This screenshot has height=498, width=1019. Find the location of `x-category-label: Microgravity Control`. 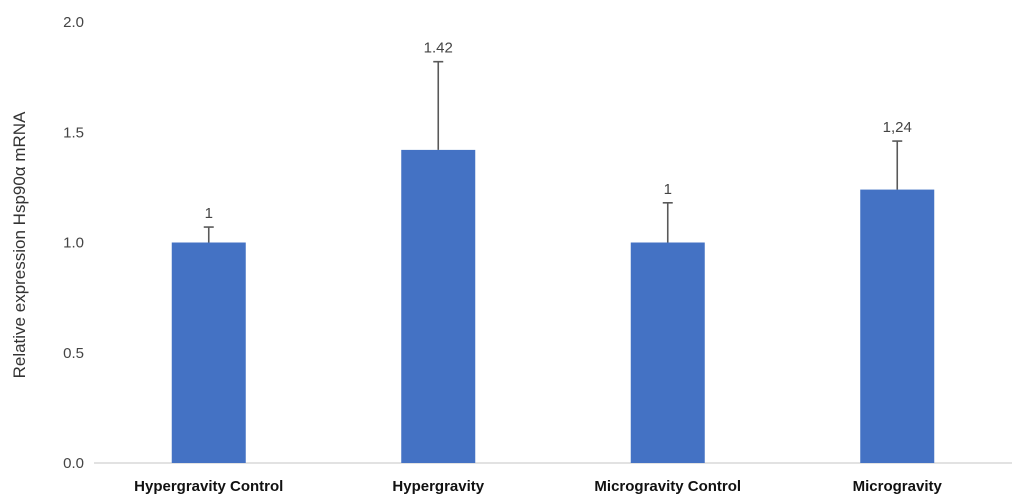

x-category-label: Microgravity Control is located at coordinates (667, 486).